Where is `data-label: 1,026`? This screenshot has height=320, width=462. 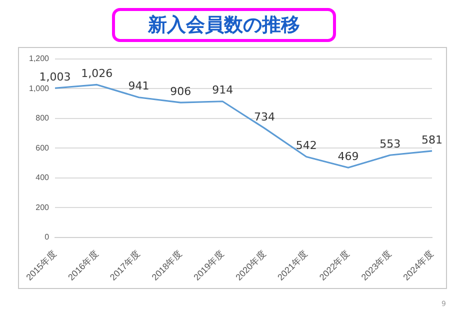
data-label: 1,026 is located at coordinates (97, 73).